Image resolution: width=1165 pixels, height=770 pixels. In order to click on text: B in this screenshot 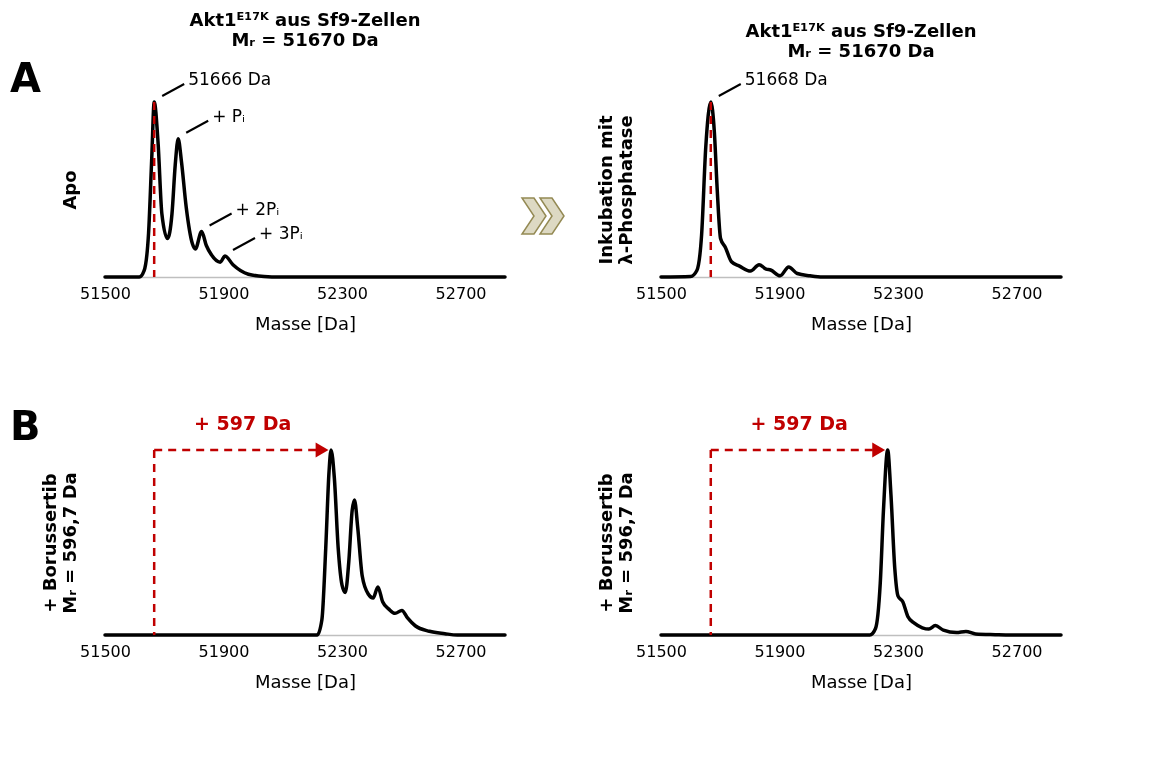, I will do `click(25, 426)`.